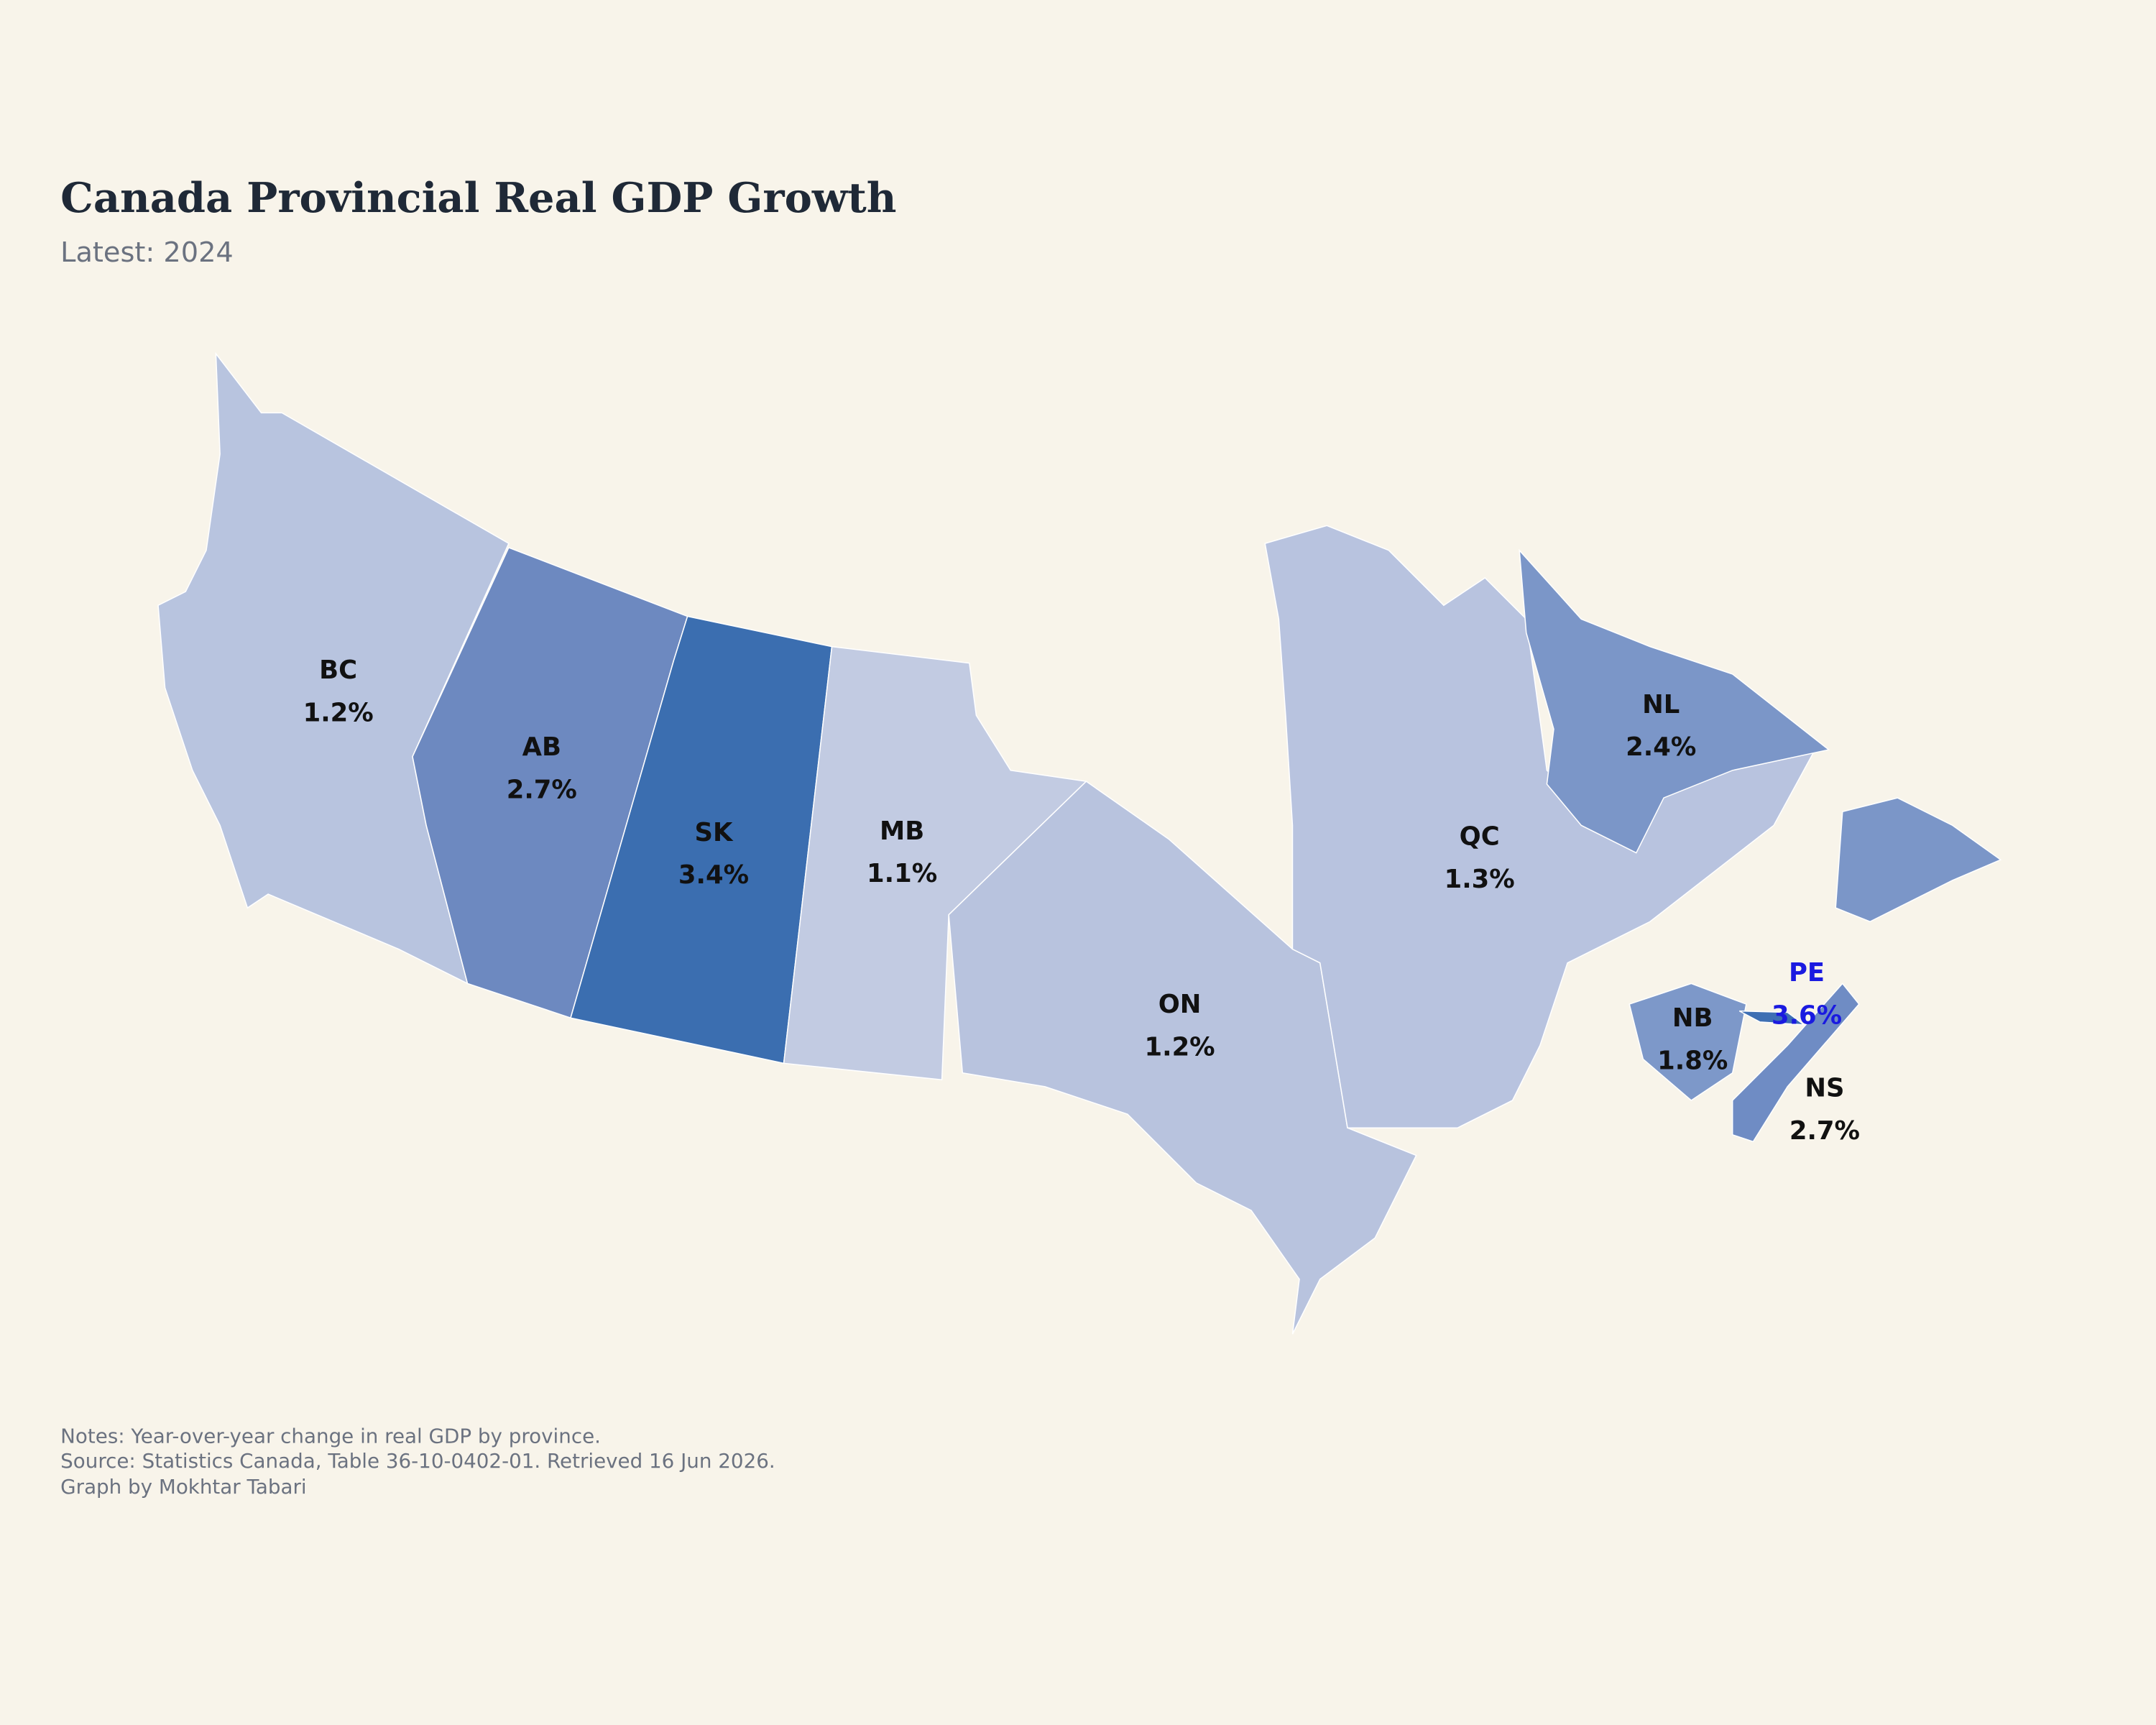 Image resolution: width=2156 pixels, height=1725 pixels. I want to click on province-code: MB, so click(902, 831).